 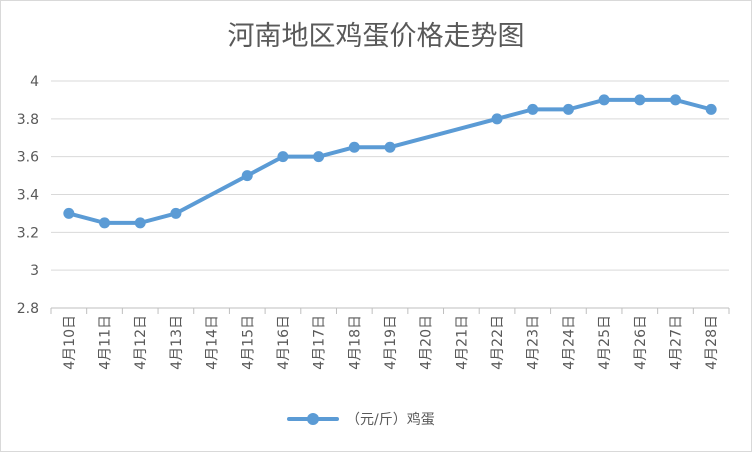 I want to click on x-tick-label: 4月18日, so click(x=355, y=342).